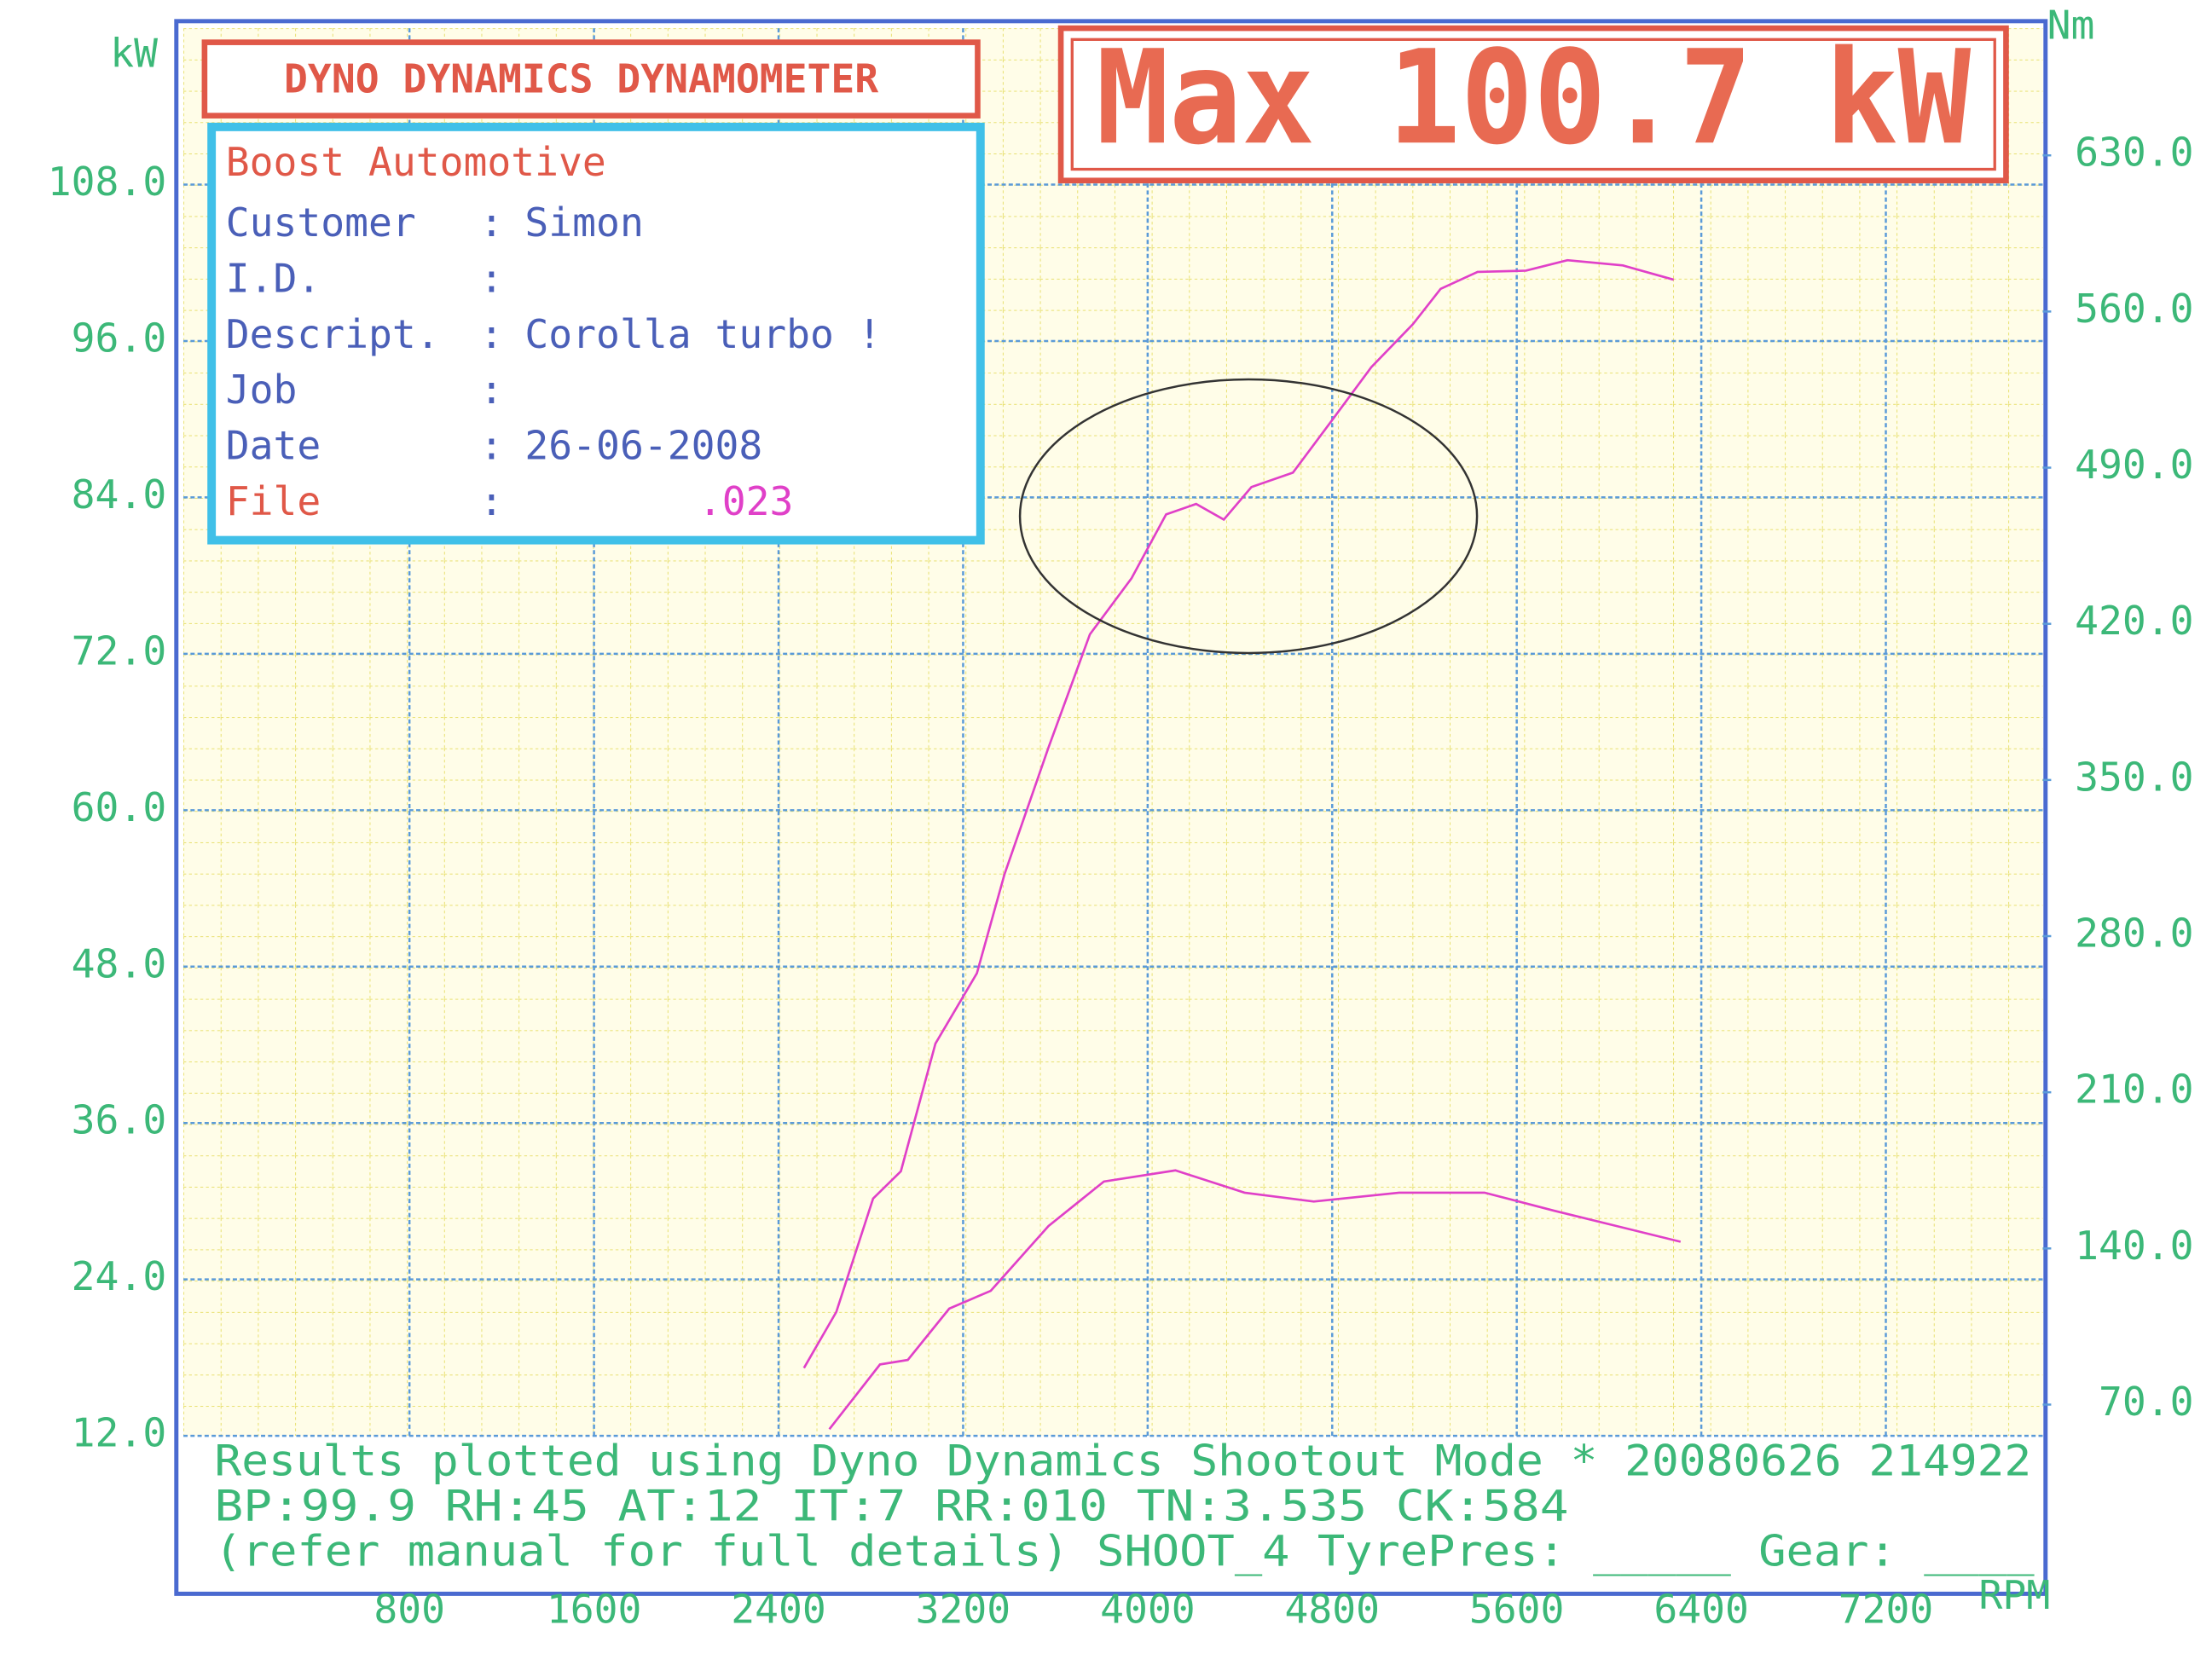 This screenshot has height=1677, width=2212. I want to click on y2-tick-label: 210.0, so click(2134, 1090).